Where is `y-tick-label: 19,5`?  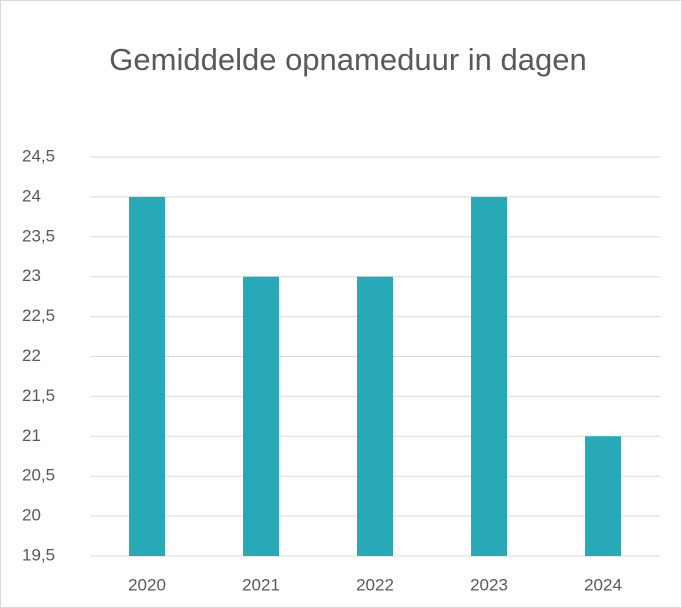
y-tick-label: 19,5 is located at coordinates (38, 554).